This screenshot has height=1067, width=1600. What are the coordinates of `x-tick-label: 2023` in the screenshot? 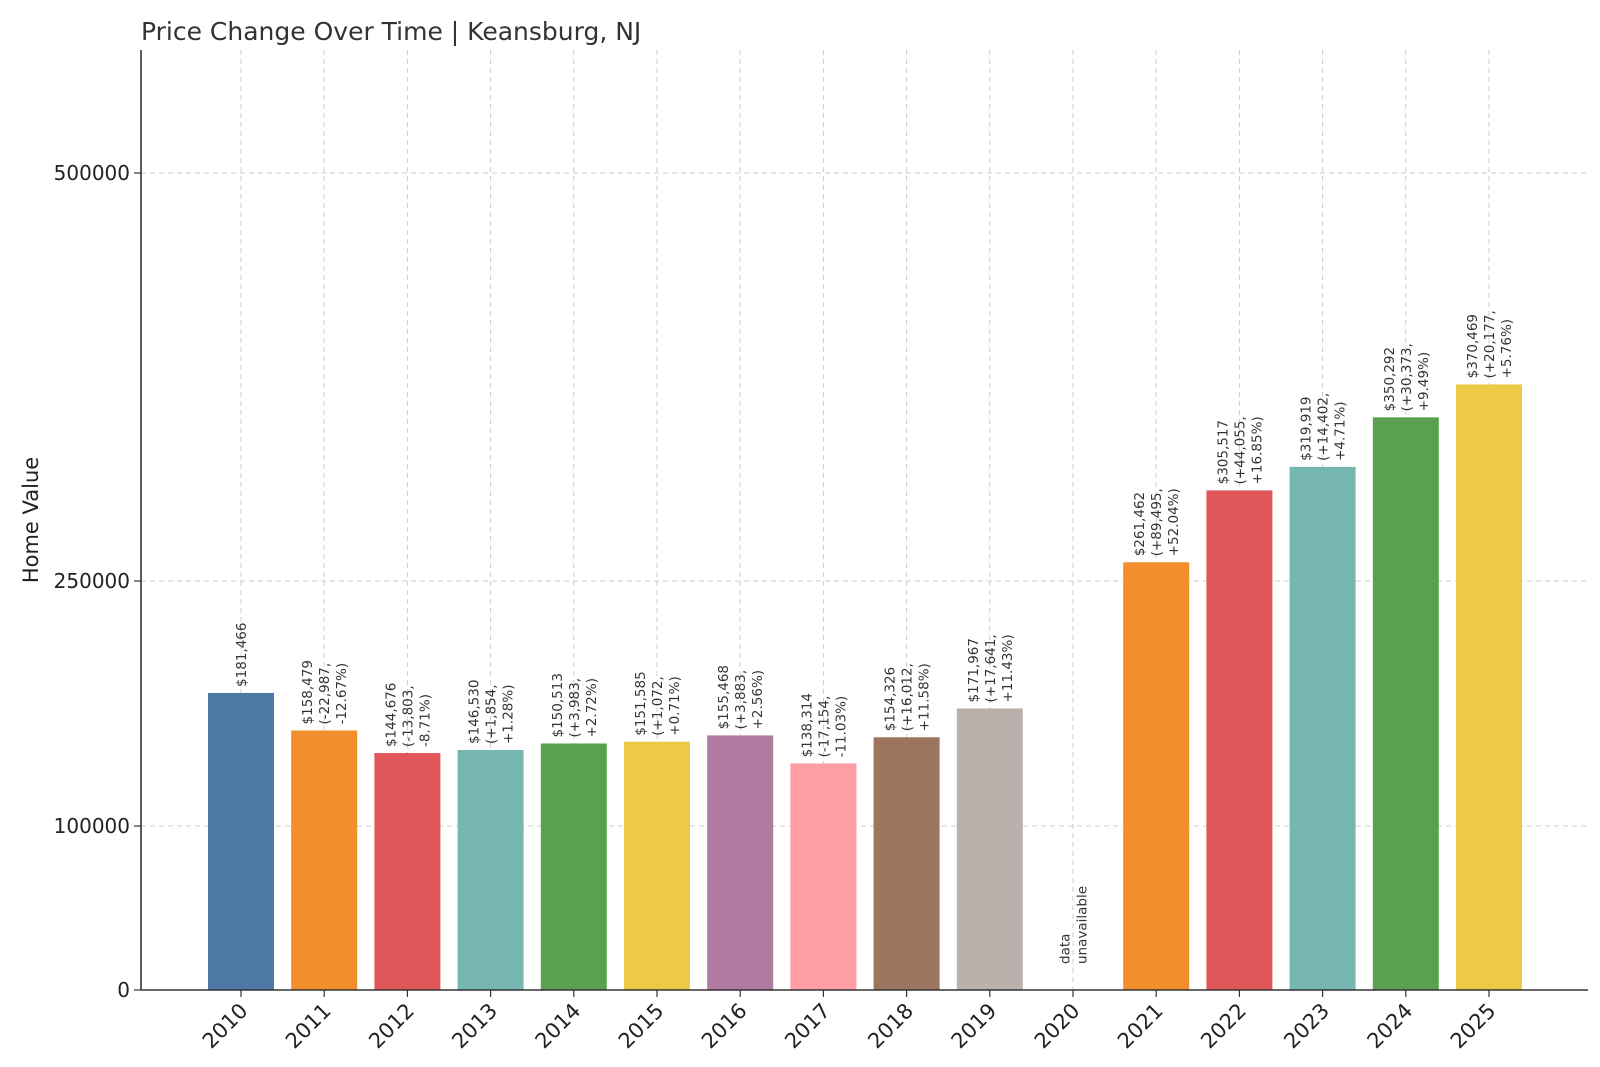 It's located at (1306, 1026).